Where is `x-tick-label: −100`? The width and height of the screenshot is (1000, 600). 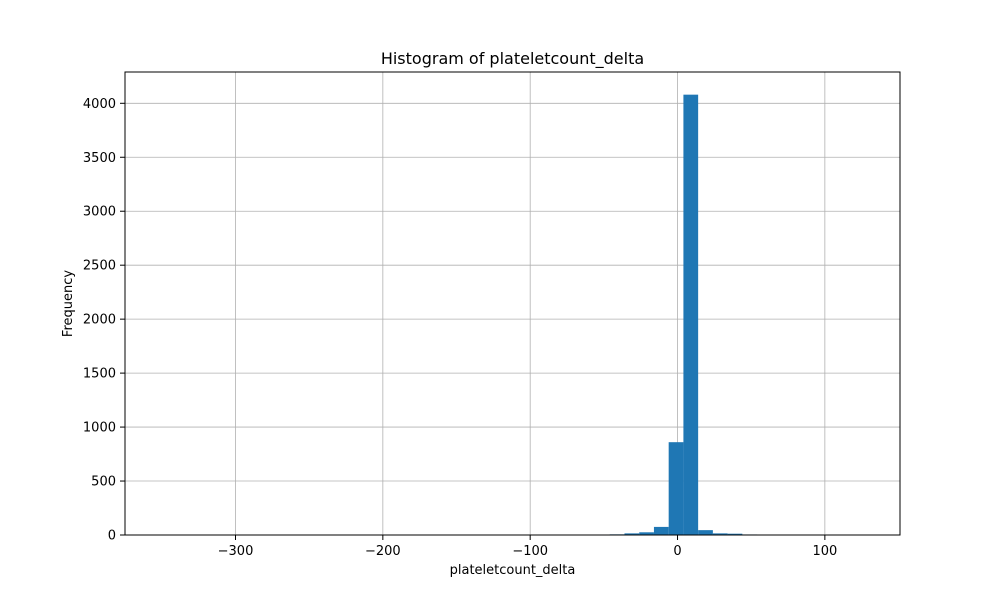 x-tick-label: −100 is located at coordinates (530, 551).